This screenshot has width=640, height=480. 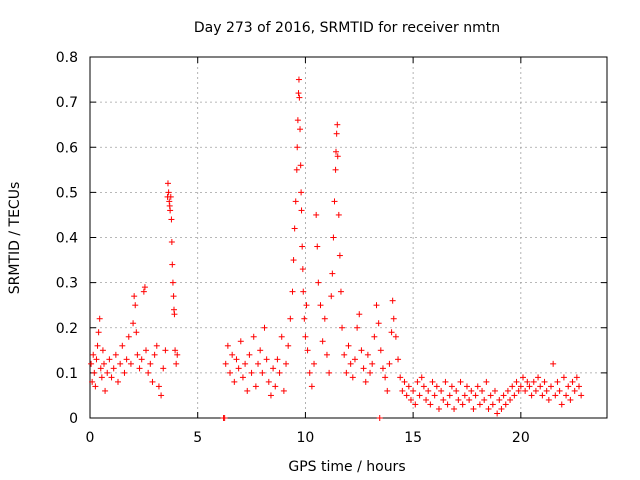 What do you see at coordinates (67, 374) in the screenshot?
I see `y-tick-label: 0.1` at bounding box center [67, 374].